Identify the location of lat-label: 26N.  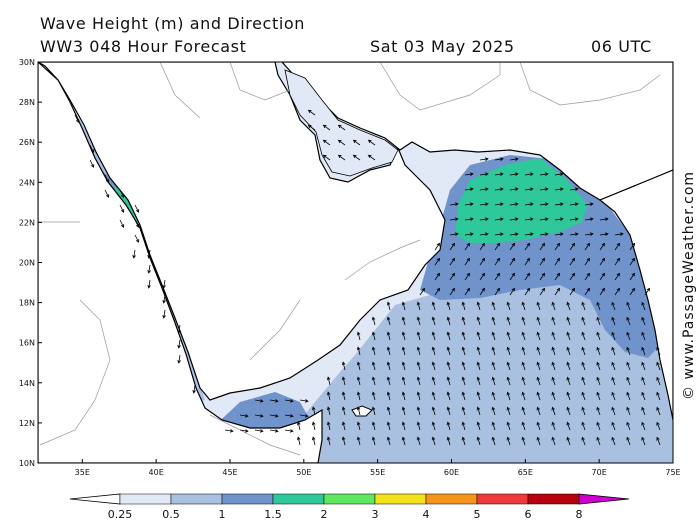
(27, 142).